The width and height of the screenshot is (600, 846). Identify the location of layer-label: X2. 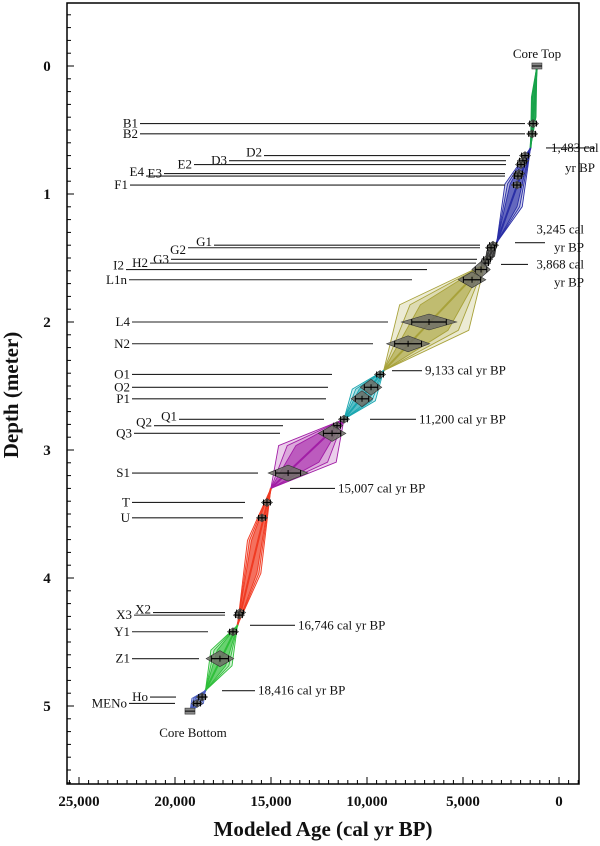
(143, 609).